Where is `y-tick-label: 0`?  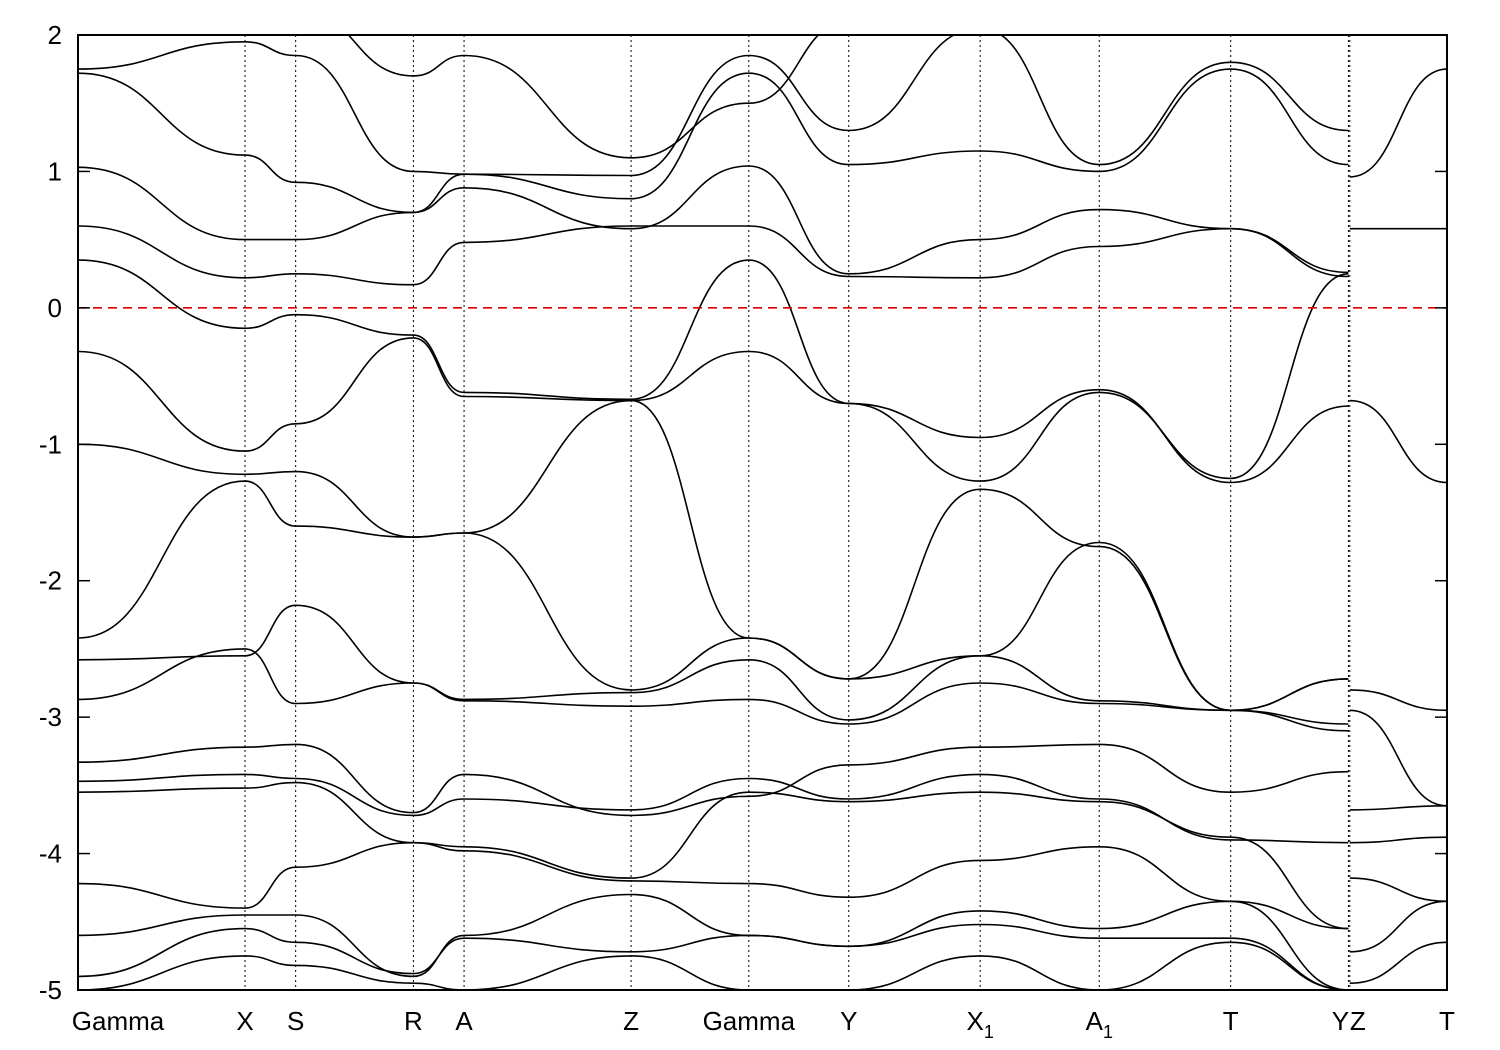 y-tick-label: 0 is located at coordinates (55, 308).